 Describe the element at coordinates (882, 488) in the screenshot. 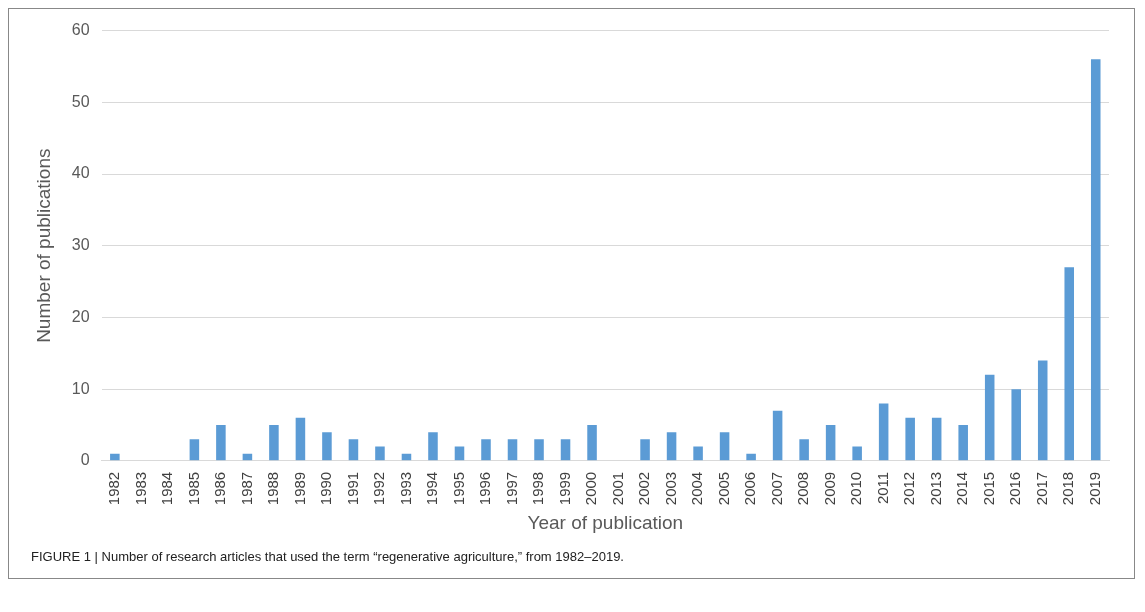

I see `x-tick-label: 2011` at that location.